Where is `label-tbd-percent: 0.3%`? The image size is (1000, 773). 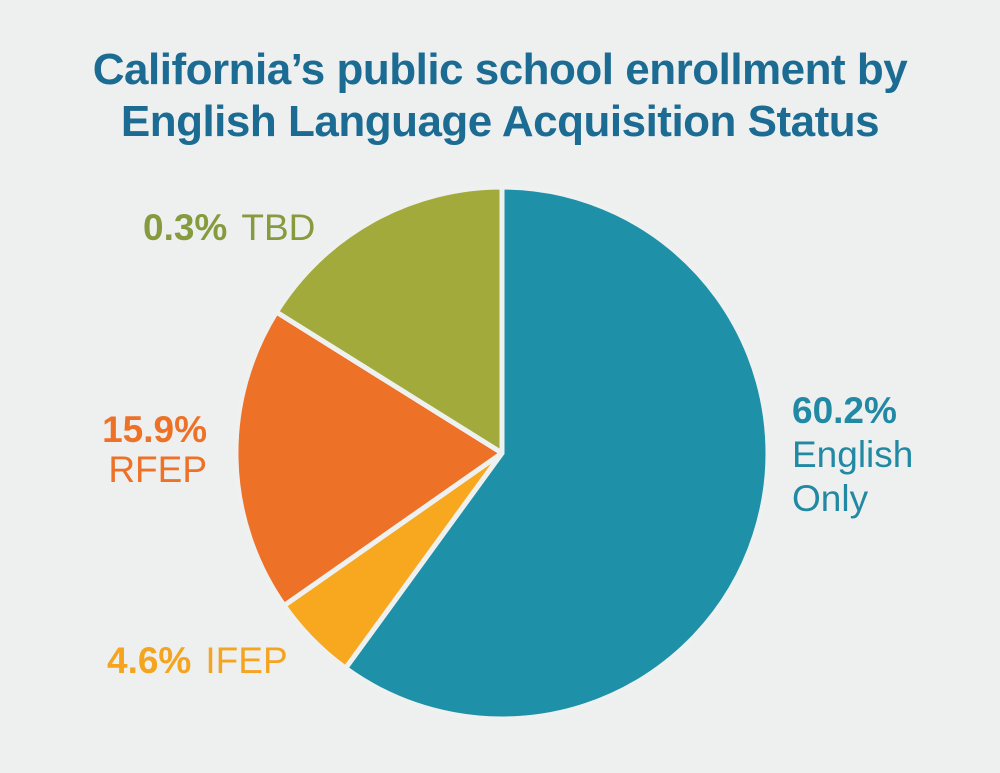 label-tbd-percent: 0.3% is located at coordinates (185, 227).